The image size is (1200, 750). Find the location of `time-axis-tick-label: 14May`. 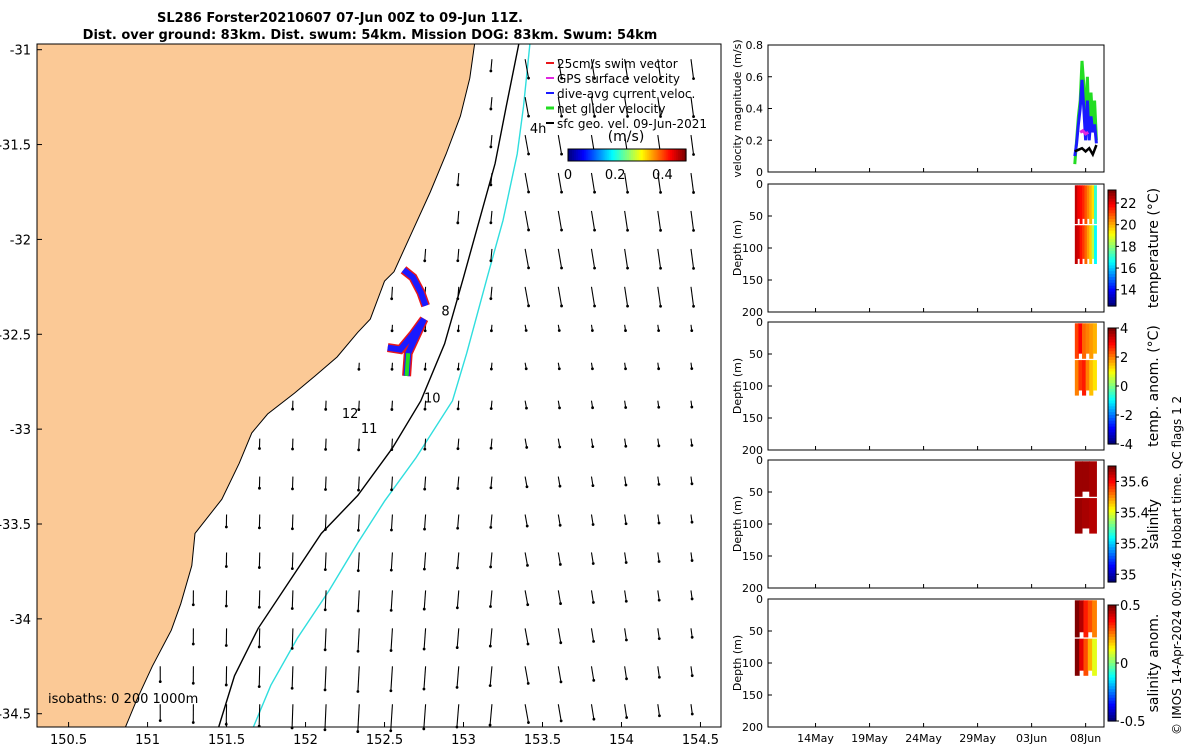

time-axis-tick-label: 14May is located at coordinates (815, 738).